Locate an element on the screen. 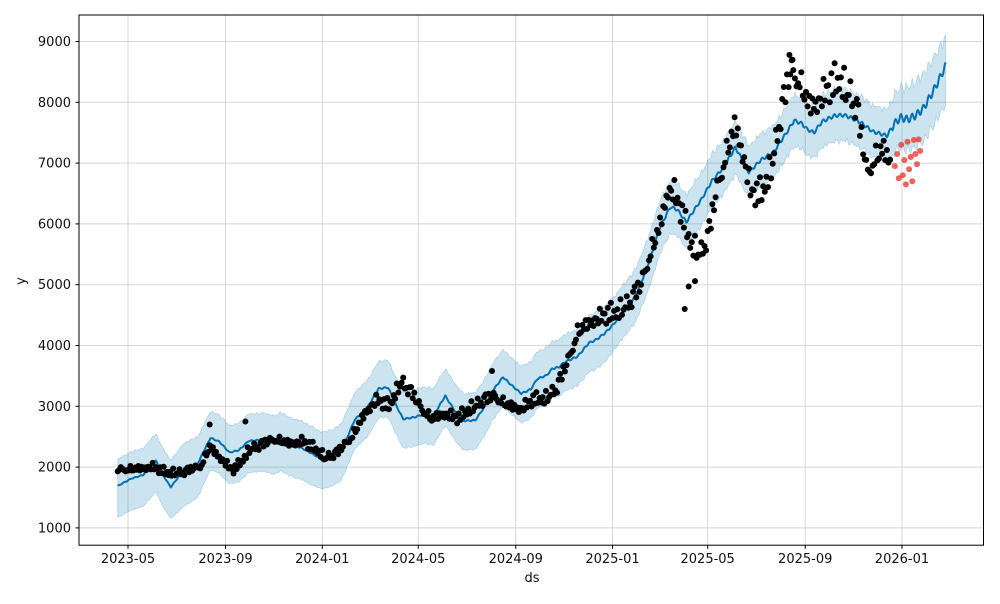 The image size is (1000, 604). y-tick-label: 5000 is located at coordinates (54, 285).